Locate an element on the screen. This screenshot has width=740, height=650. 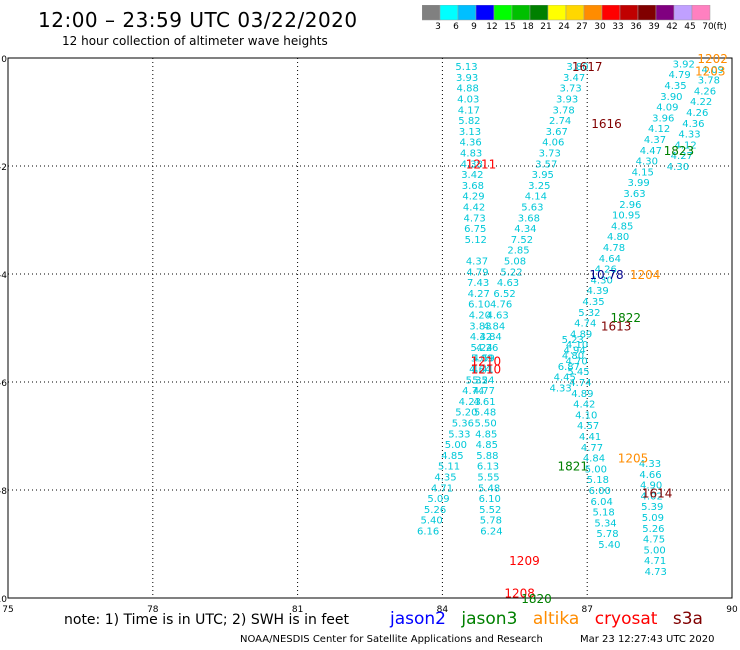
wave-height-value: 5.33 is located at coordinates (459, 434).